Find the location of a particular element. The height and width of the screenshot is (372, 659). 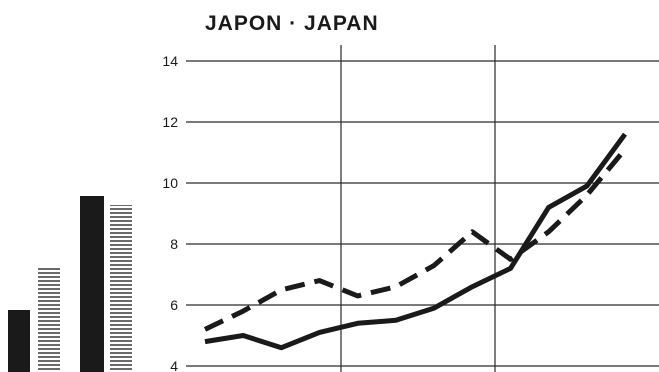

side-bars-decoration is located at coordinates (70, 284).